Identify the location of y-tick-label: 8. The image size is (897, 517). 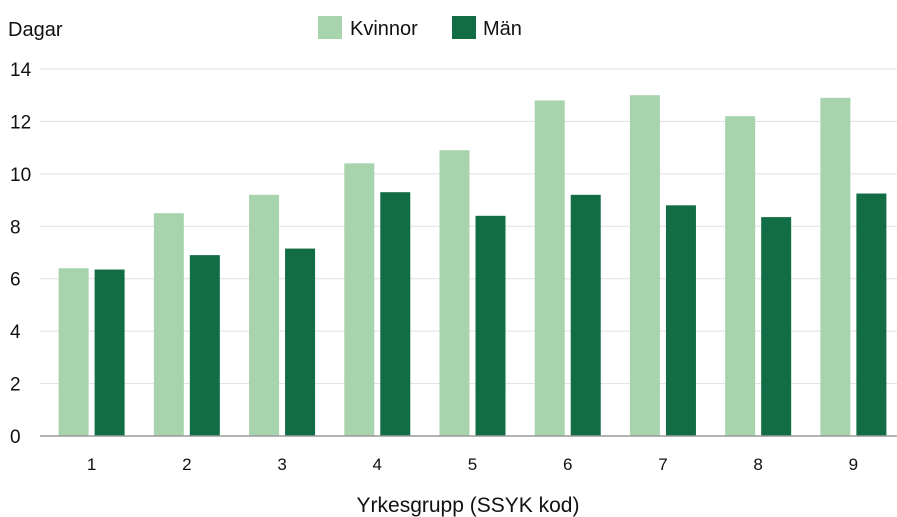
(15, 227).